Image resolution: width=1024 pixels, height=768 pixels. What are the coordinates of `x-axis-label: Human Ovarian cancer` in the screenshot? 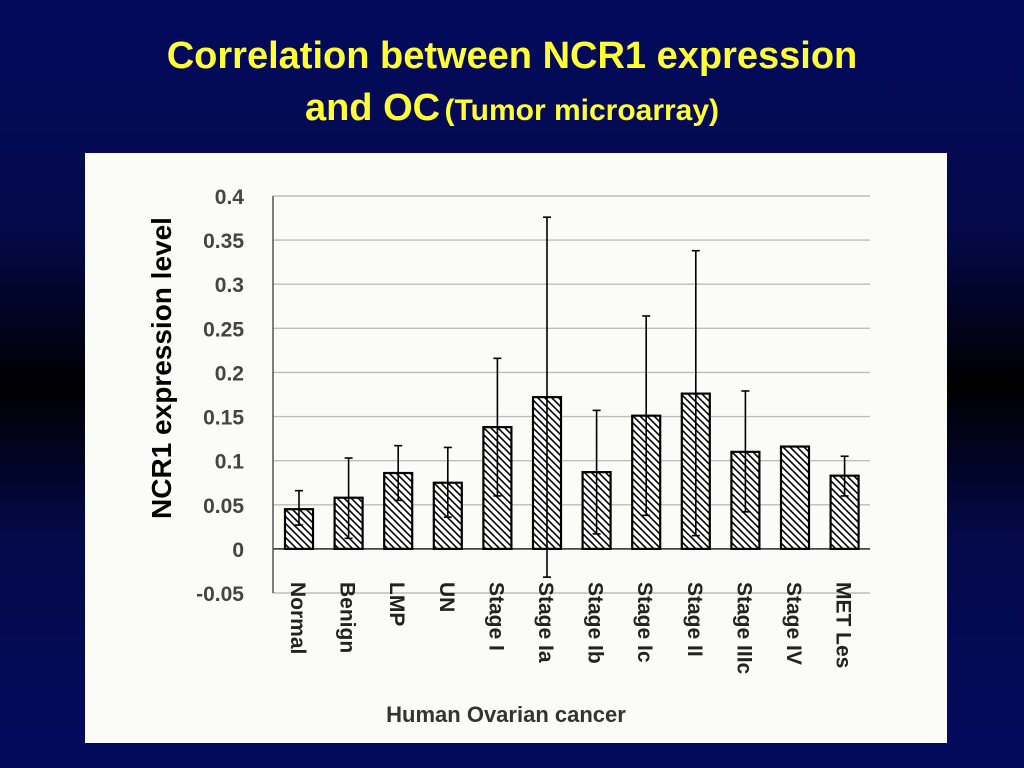 It's located at (506, 714).